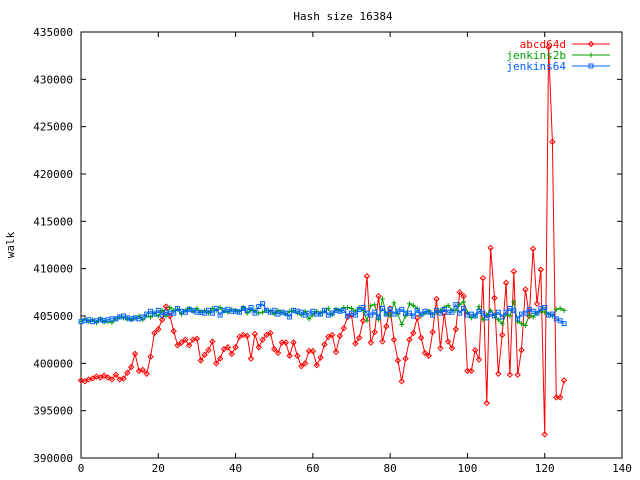 The image size is (640, 480). I want to click on x-tick-label: 100, so click(467, 468).